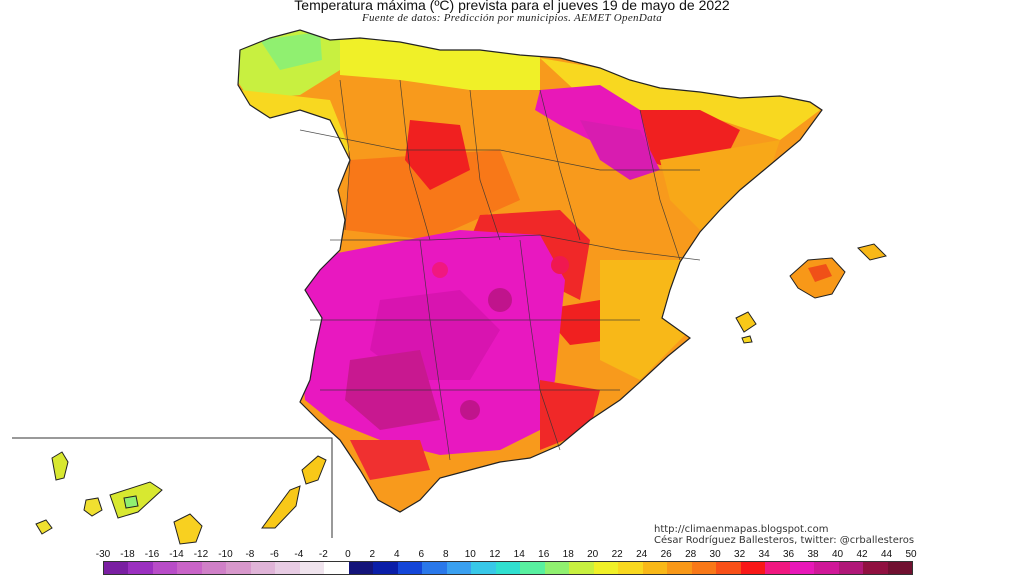  Describe the element at coordinates (568, 554) in the screenshot. I see `legend-tick-label: 18` at that location.